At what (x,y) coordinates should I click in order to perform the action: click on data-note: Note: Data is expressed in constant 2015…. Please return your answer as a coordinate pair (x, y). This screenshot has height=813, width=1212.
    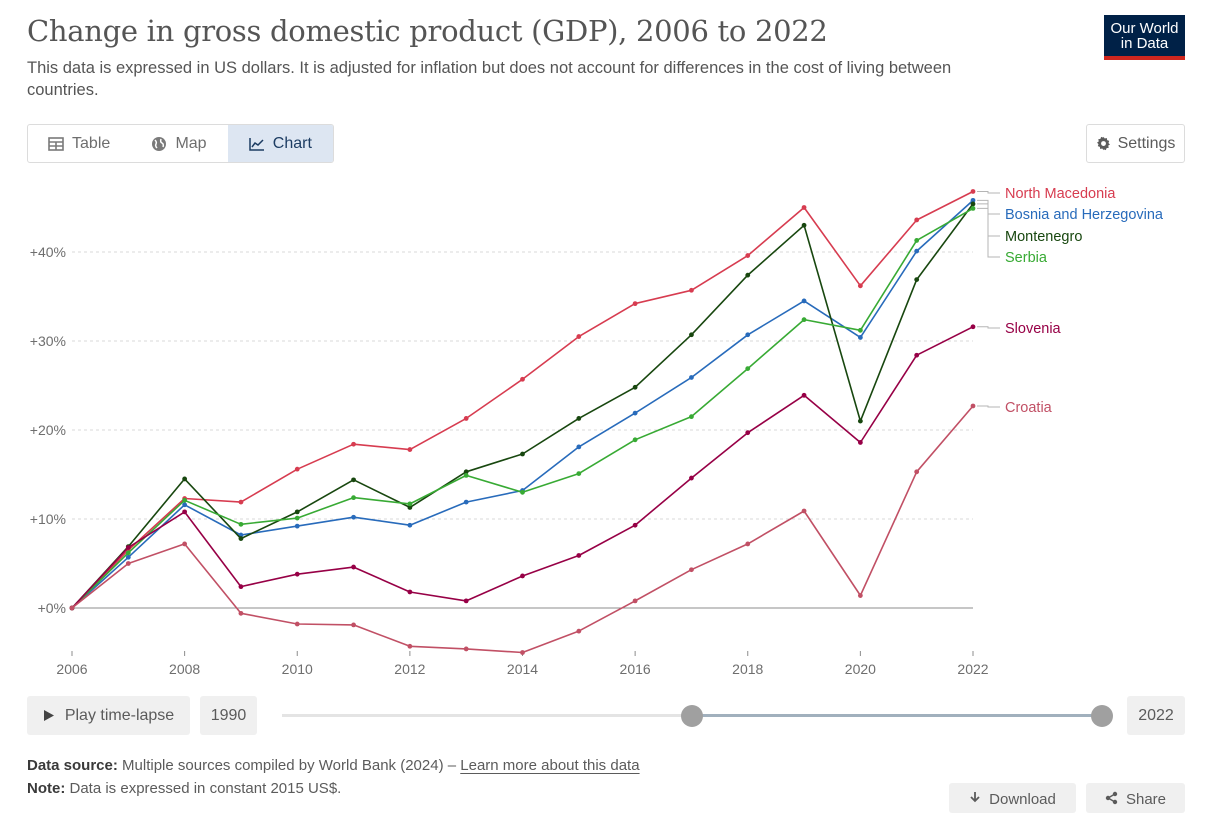
    Looking at the image, I should click on (184, 788).